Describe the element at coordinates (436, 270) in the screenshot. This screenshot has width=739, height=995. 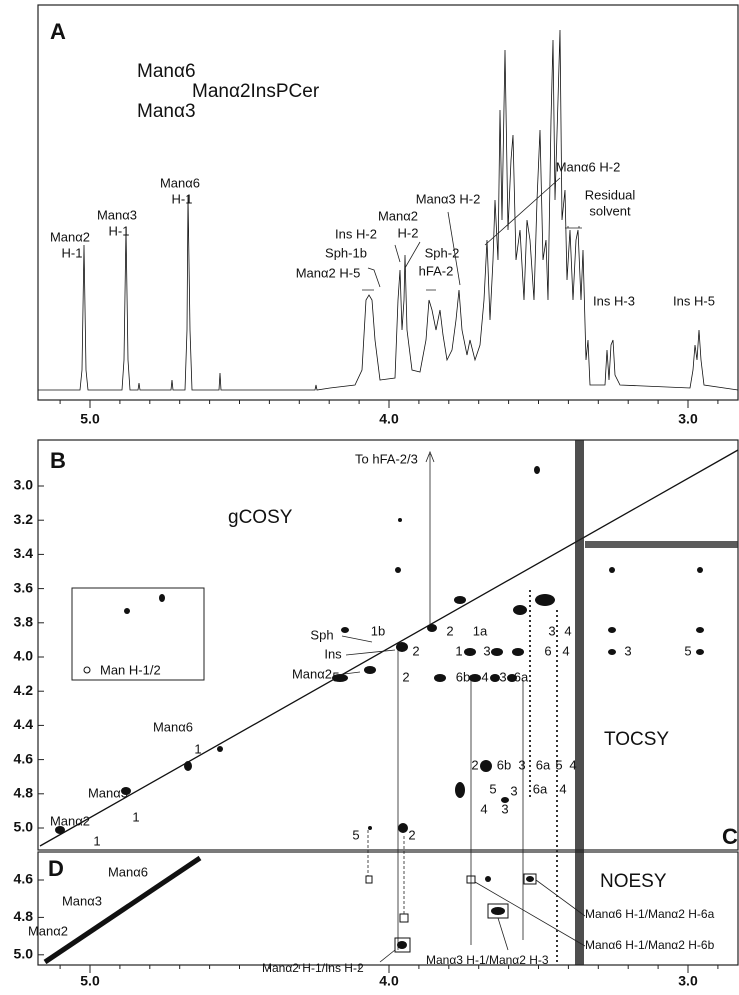
I see `peak-label: hFA-2` at that location.